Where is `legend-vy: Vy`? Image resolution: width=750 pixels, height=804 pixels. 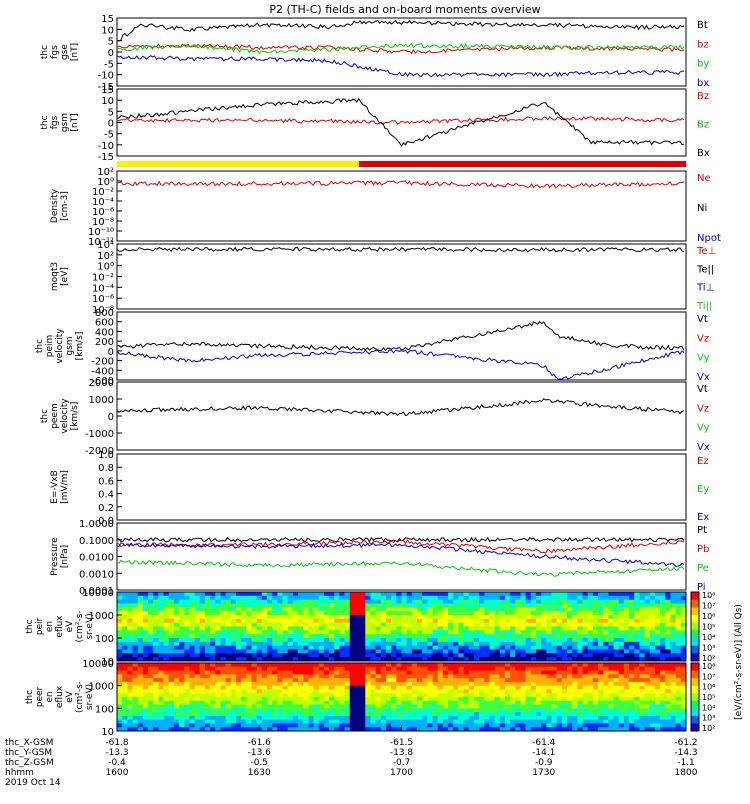
legend-vy: Vy is located at coordinates (703, 428).